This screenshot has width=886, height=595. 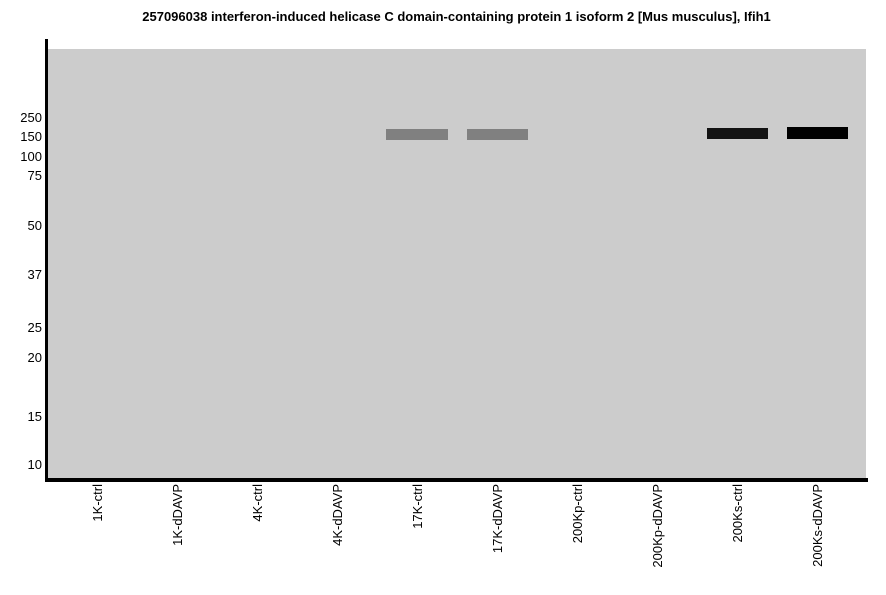 What do you see at coordinates (34, 464) in the screenshot?
I see `mw-marker-label: 10` at bounding box center [34, 464].